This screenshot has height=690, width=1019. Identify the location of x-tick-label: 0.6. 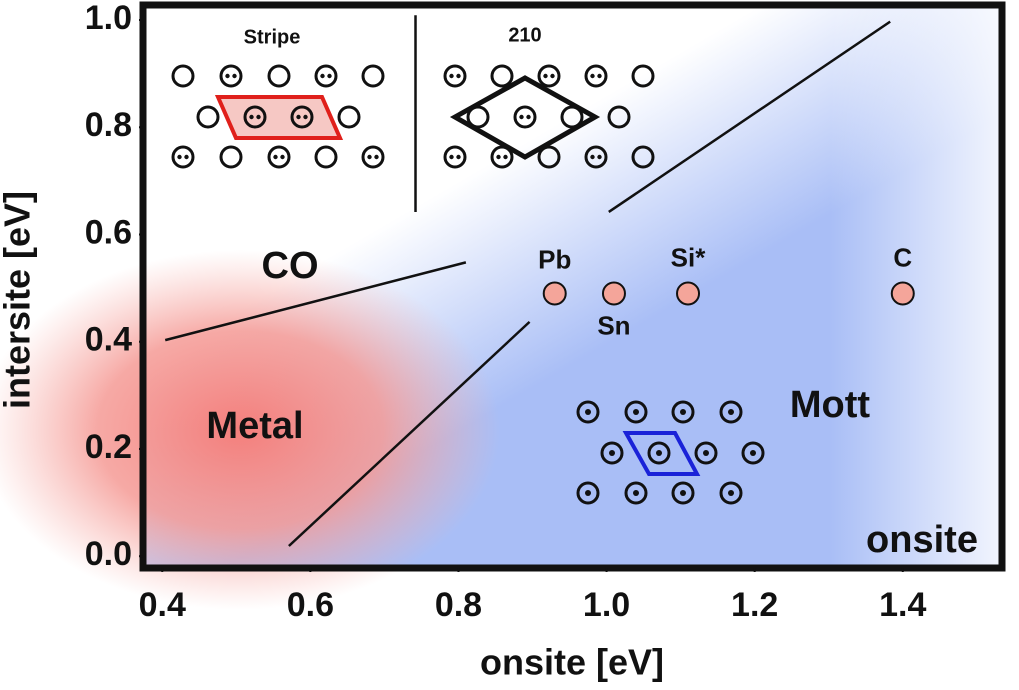
(310, 605).